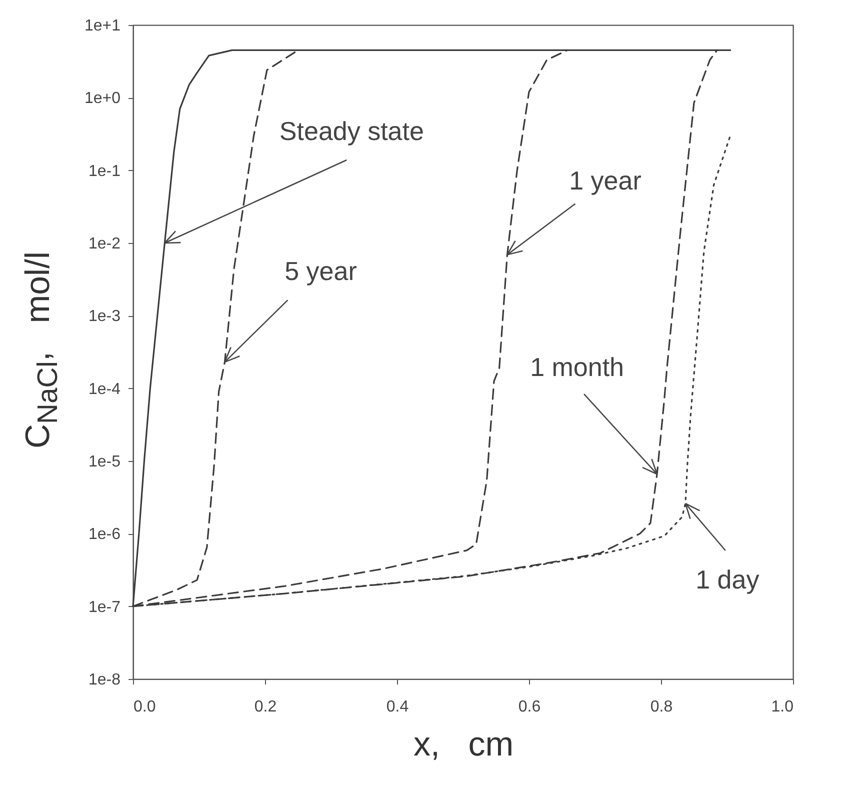  I want to click on y-tick-label: 1e-3, so click(104, 317).